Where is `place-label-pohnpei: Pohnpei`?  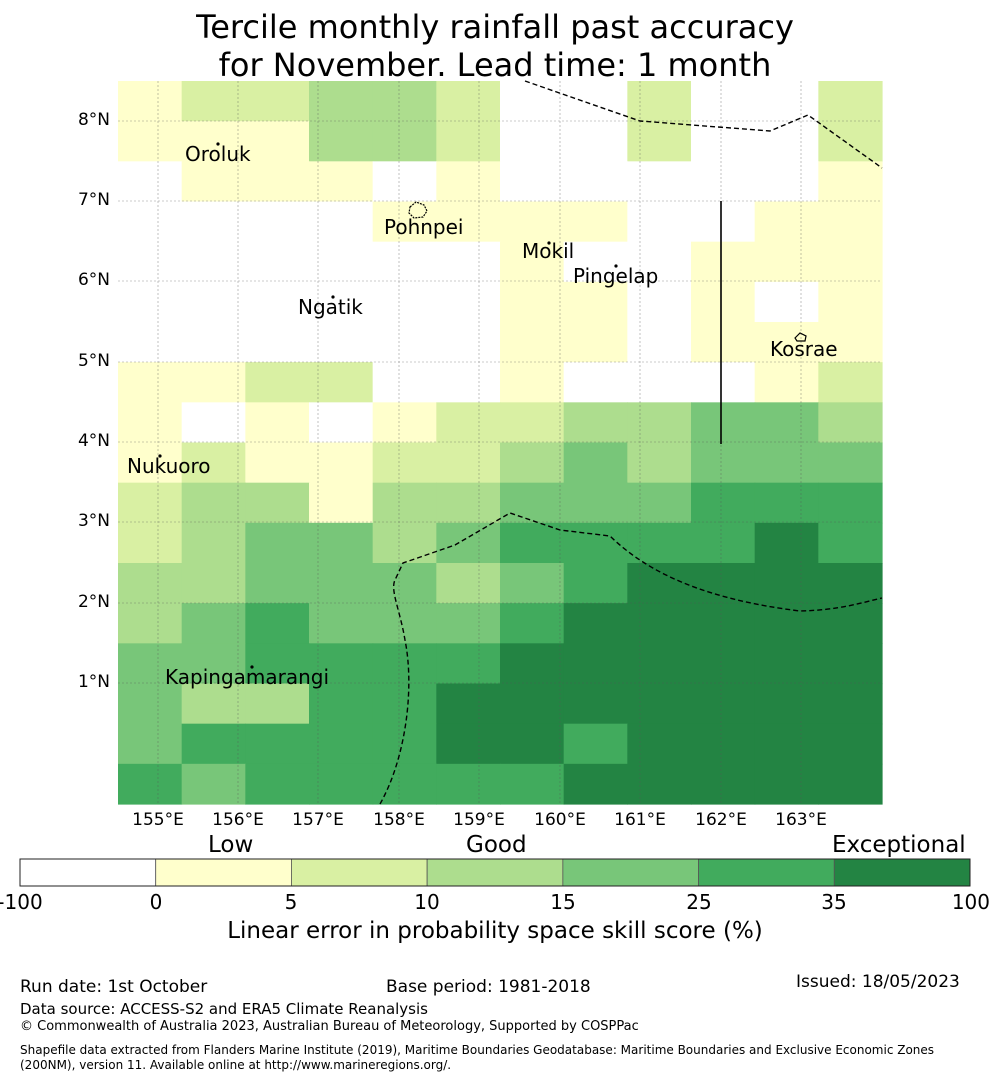
place-label-pohnpei: Pohnpei is located at coordinates (424, 227).